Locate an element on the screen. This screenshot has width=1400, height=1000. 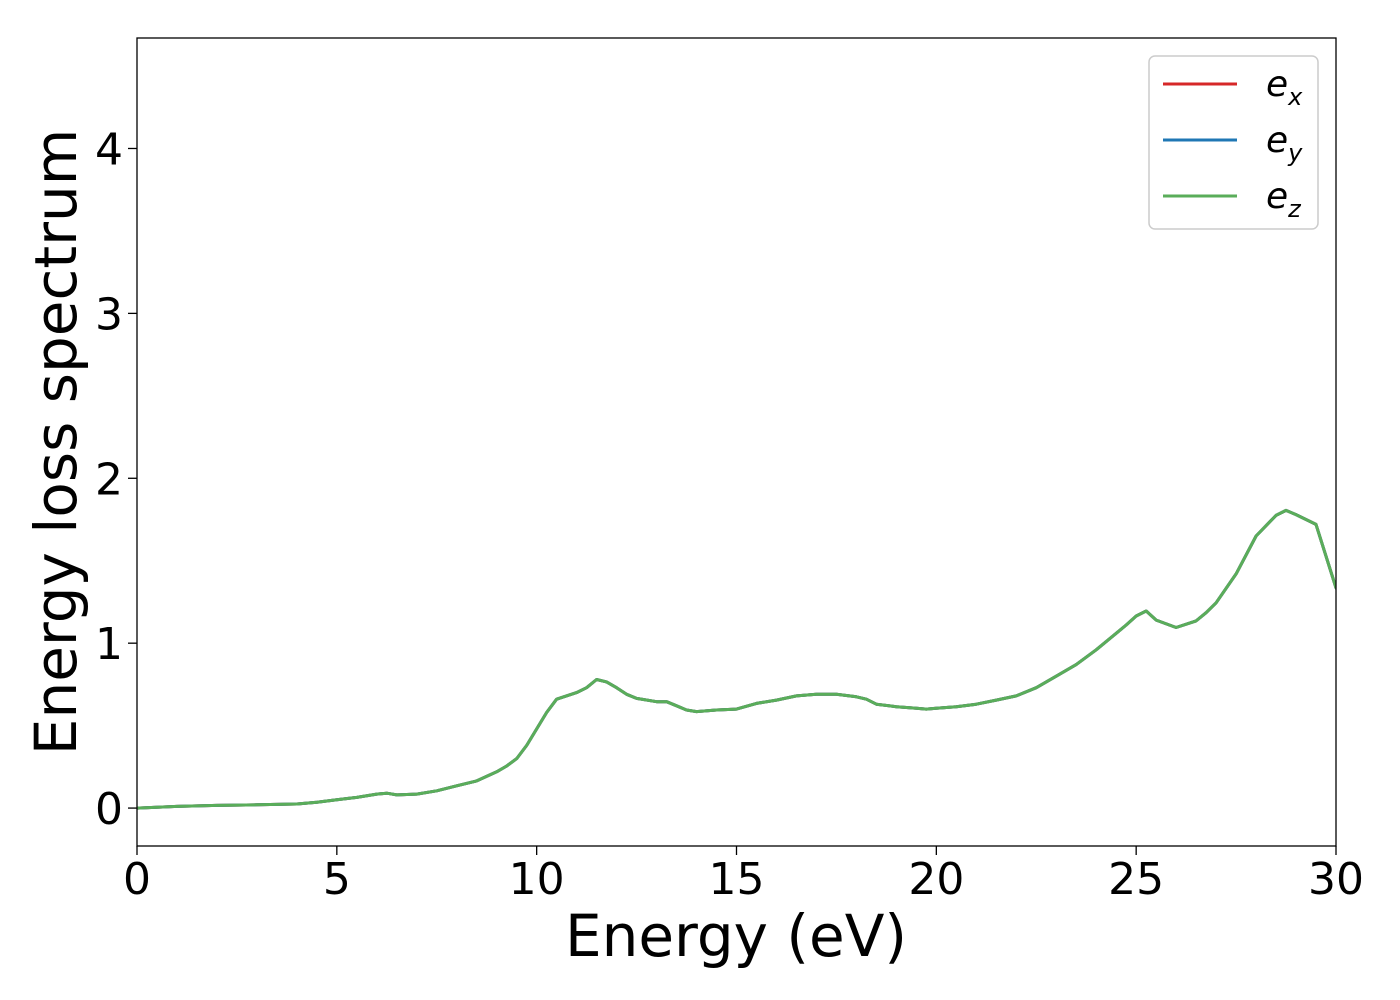
y-tick-label: 2 is located at coordinates (109, 479).